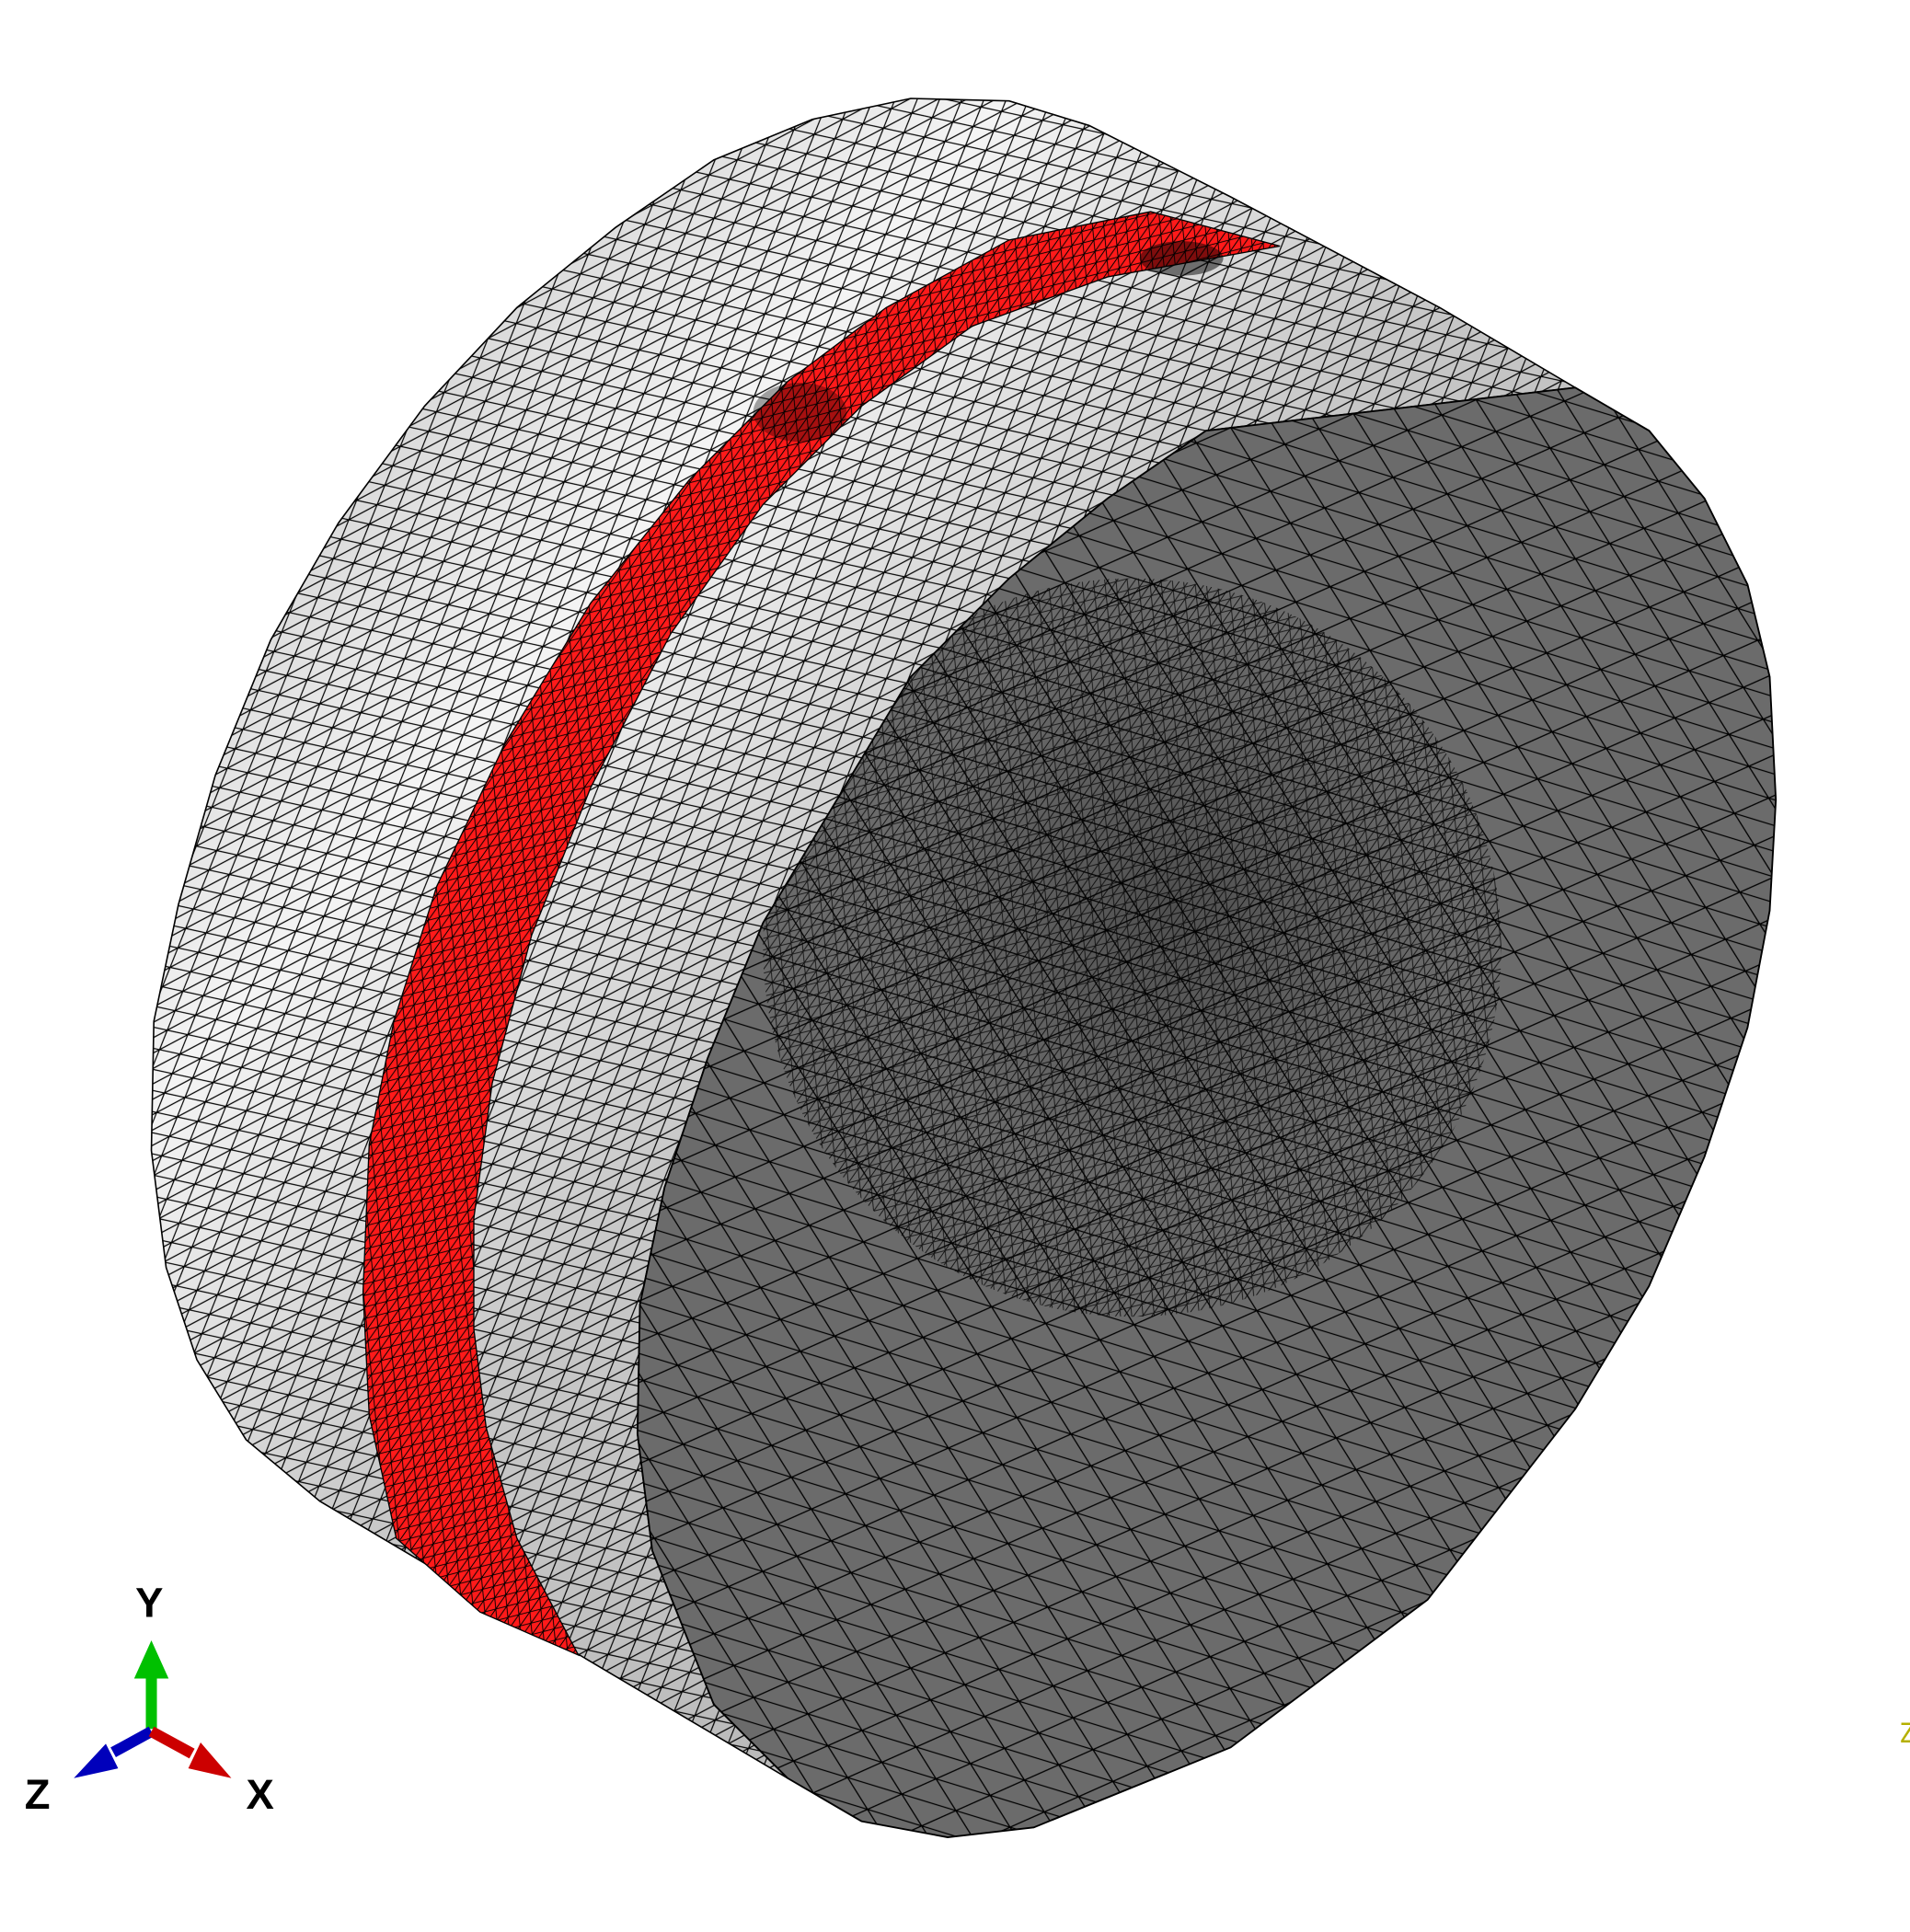 The width and height of the screenshot is (1910, 1932). I want to click on x-axis-label: X, so click(260, 1794).